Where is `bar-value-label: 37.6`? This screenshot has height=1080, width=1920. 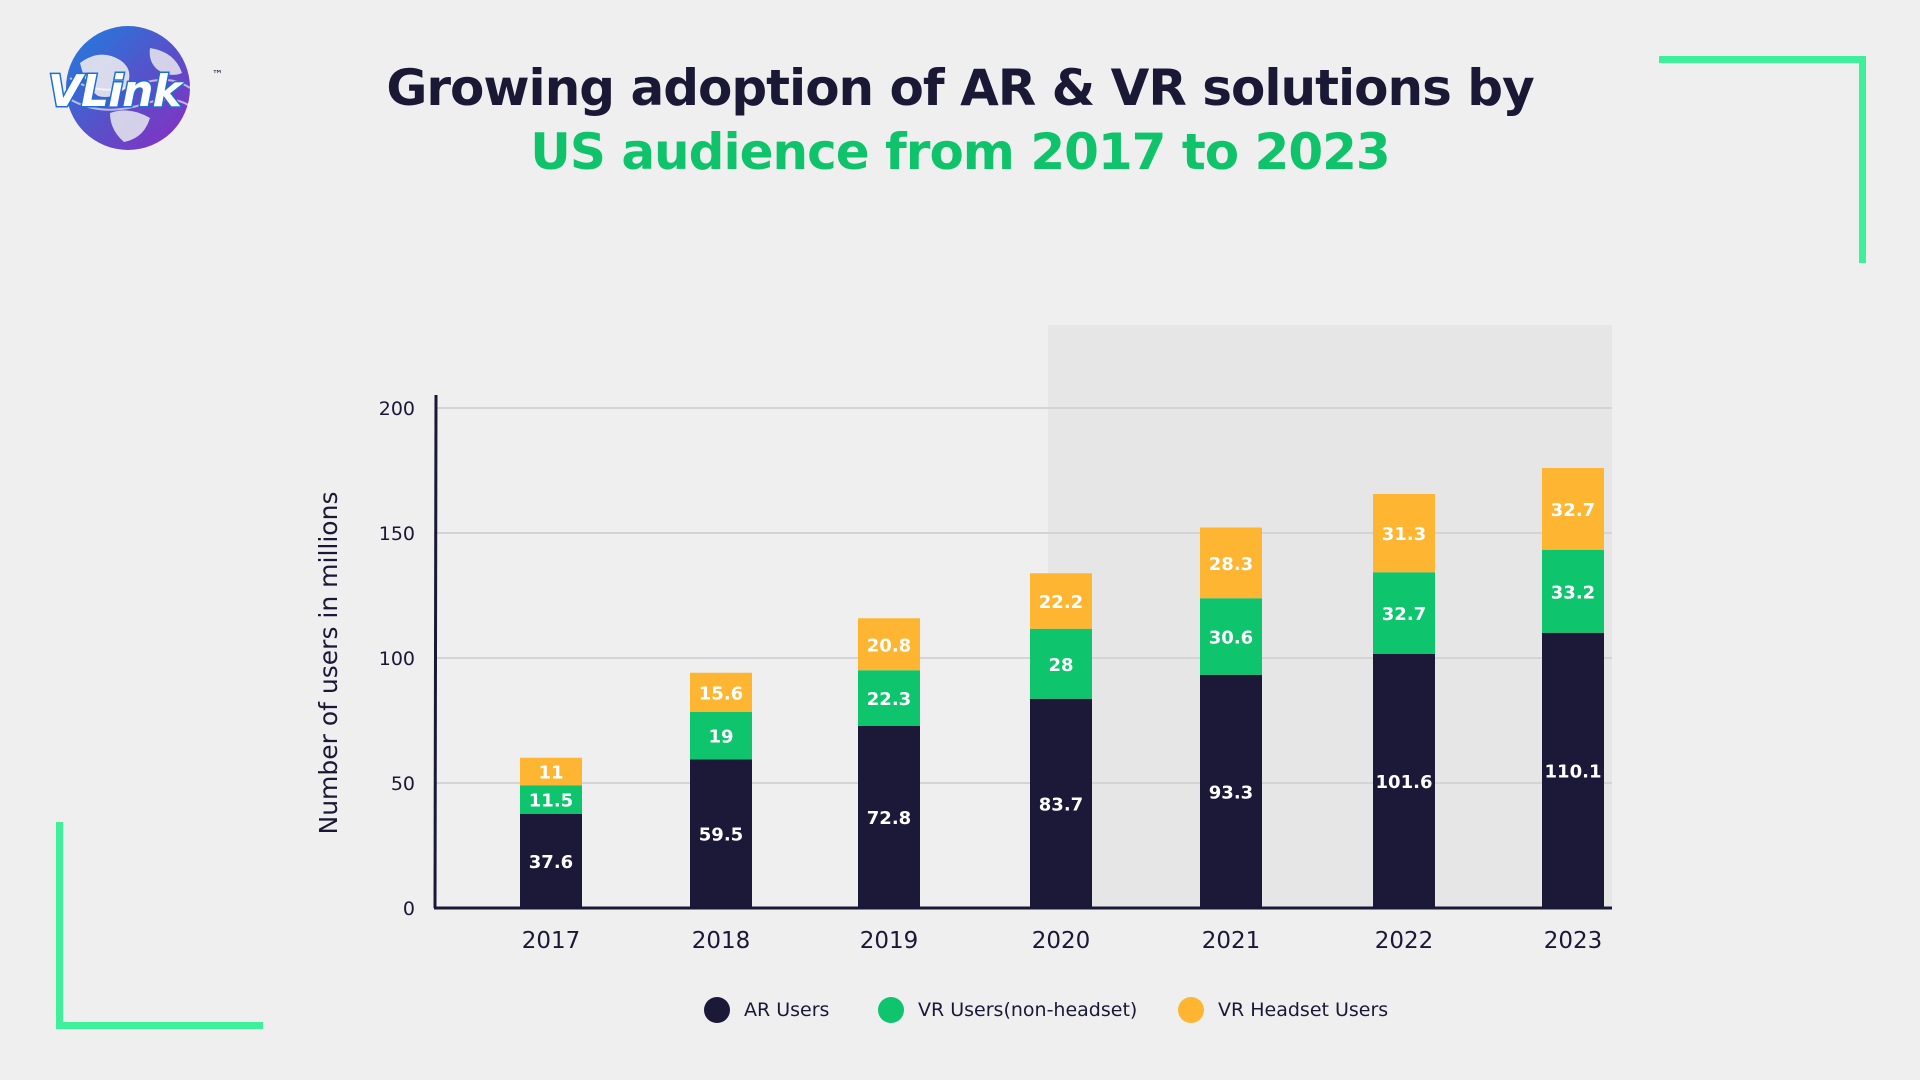 bar-value-label: 37.6 is located at coordinates (551, 862).